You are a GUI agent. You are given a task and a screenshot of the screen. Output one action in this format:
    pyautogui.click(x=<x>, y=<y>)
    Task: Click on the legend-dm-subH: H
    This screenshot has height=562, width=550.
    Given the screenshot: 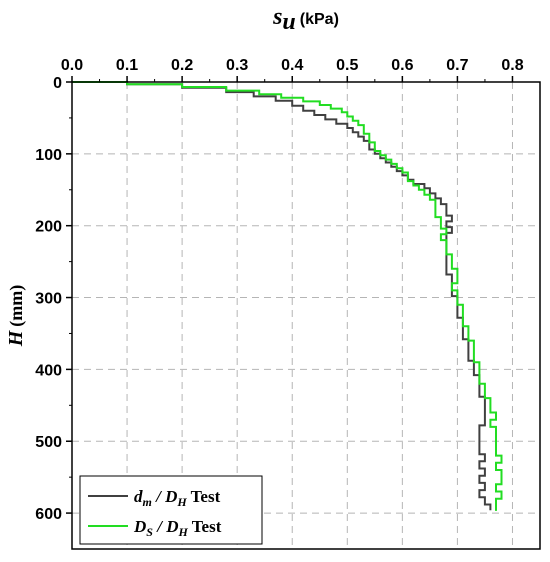 What is the action you would take?
    pyautogui.click(x=181, y=502)
    